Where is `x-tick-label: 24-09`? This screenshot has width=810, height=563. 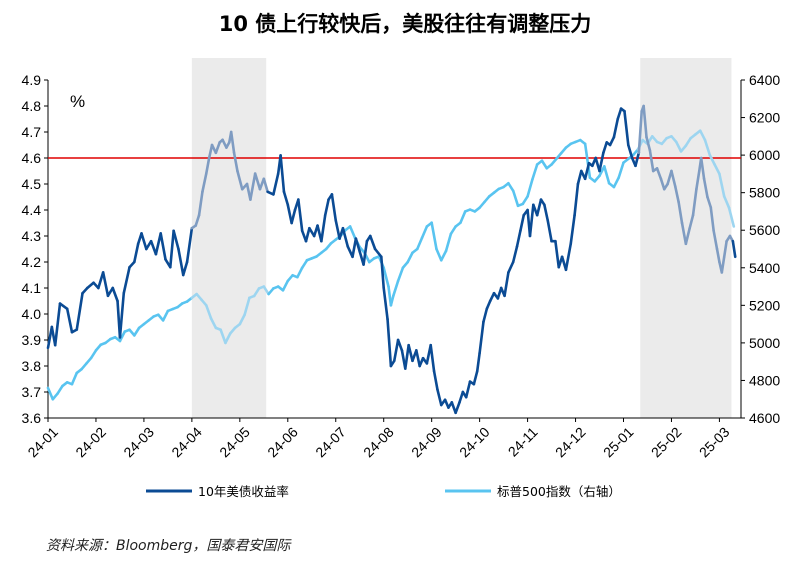
x-tick-label: 24-09 is located at coordinates (426, 442).